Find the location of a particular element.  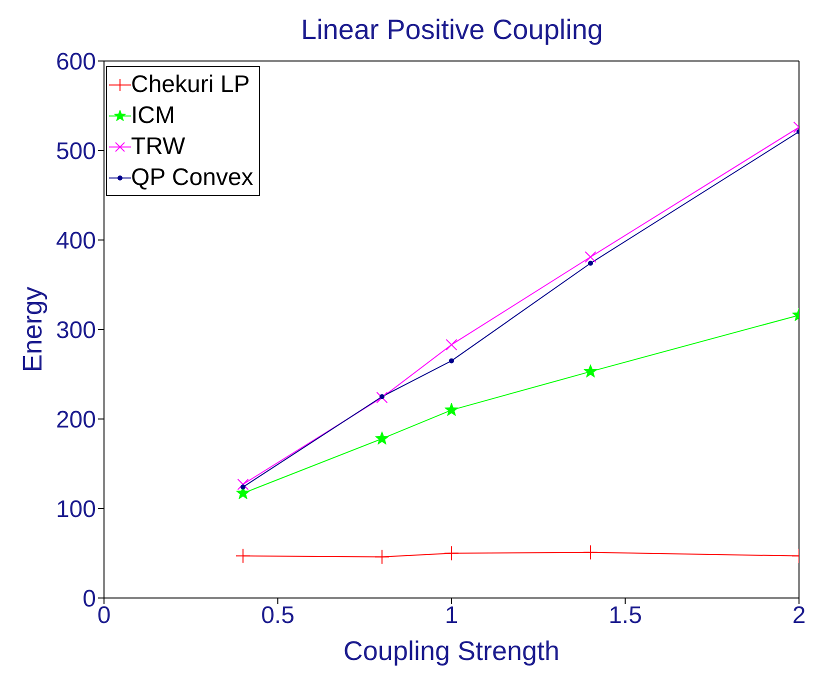

x-tick-label: 0.5 is located at coordinates (277, 616).